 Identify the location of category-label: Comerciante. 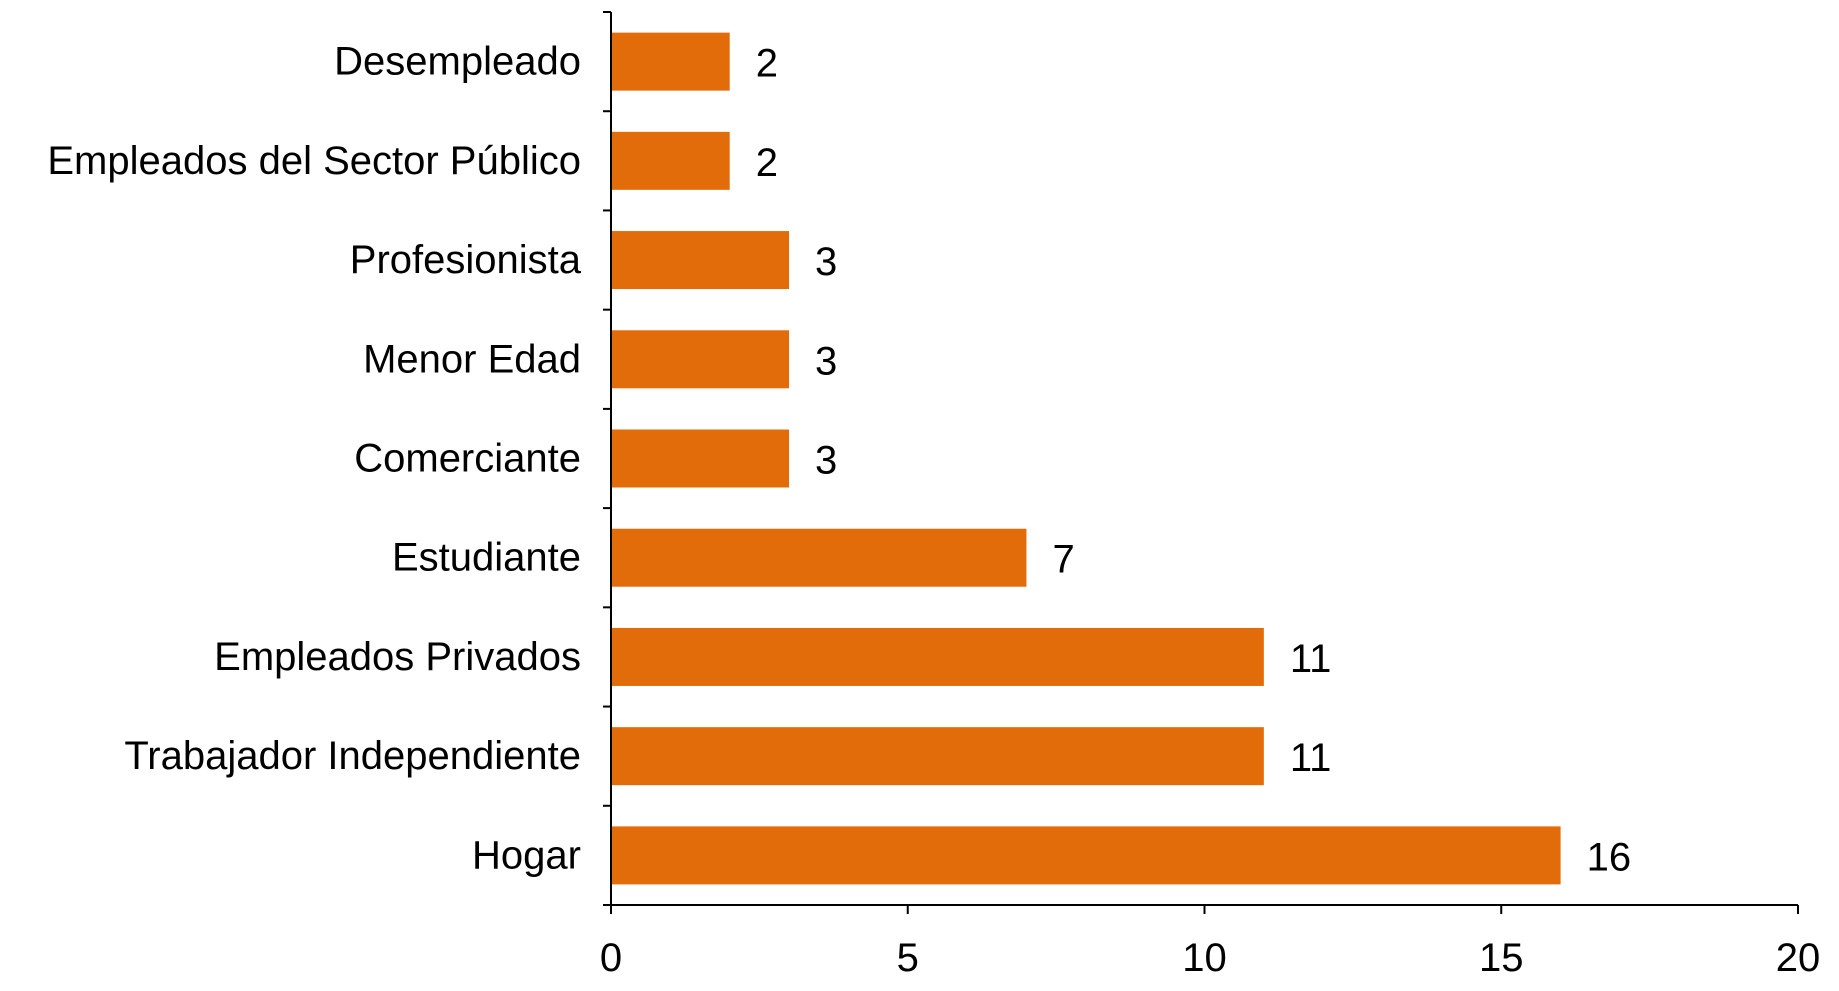
(467, 459).